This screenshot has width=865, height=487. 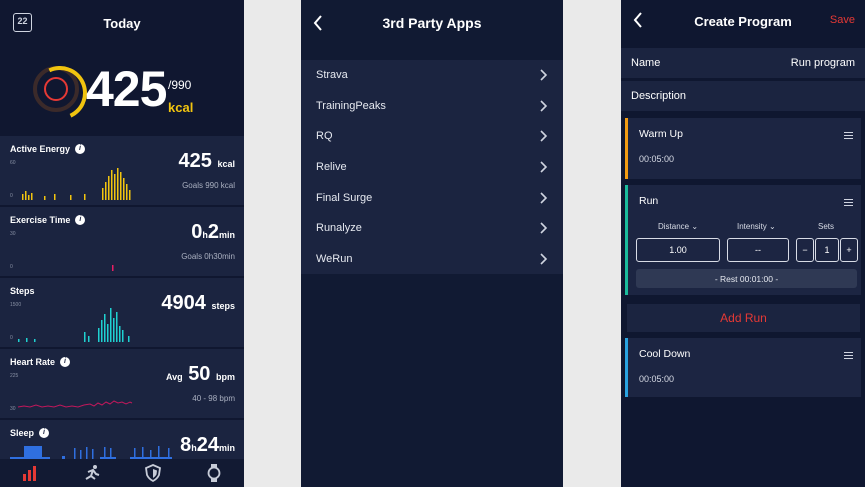 What do you see at coordinates (76, 184) in the screenshot?
I see `active-energy-chart` at bounding box center [76, 184].